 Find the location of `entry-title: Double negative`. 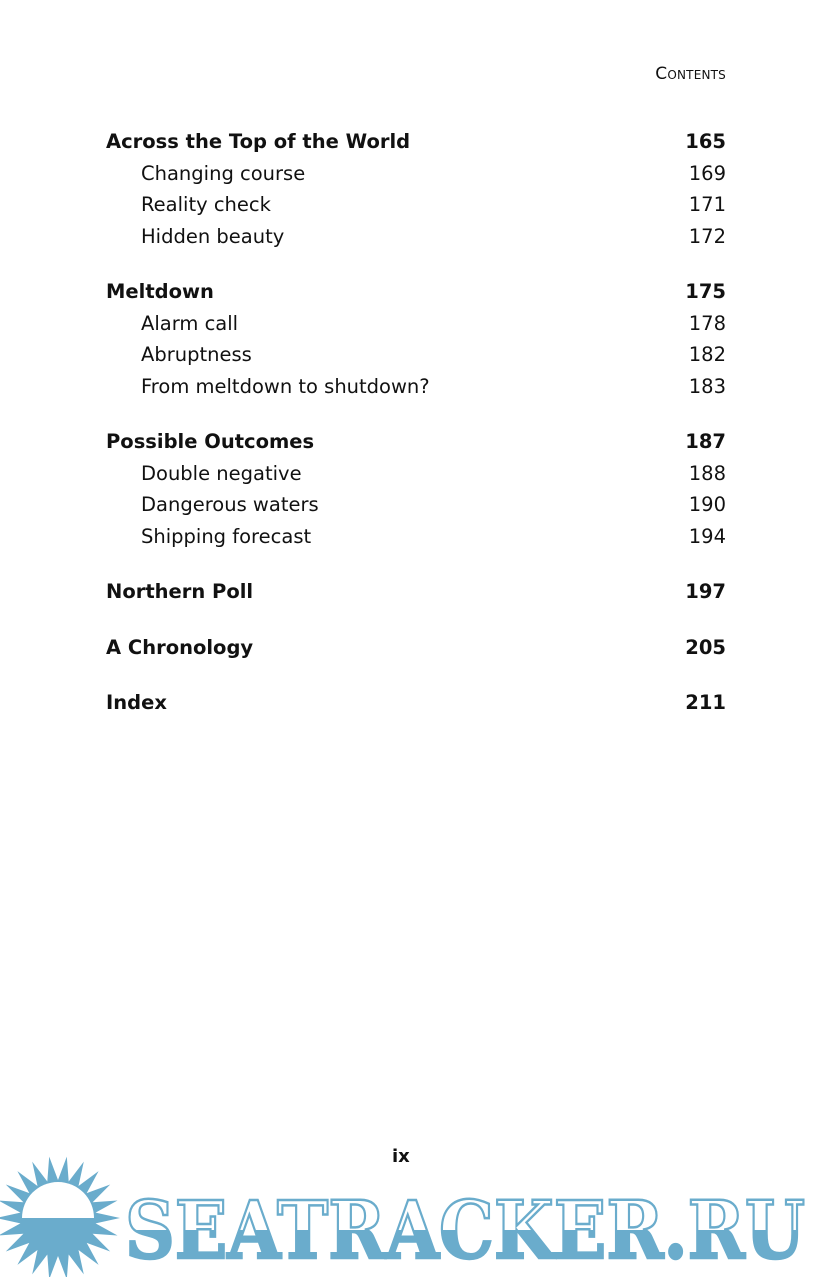

entry-title: Double negative is located at coordinates (221, 473).